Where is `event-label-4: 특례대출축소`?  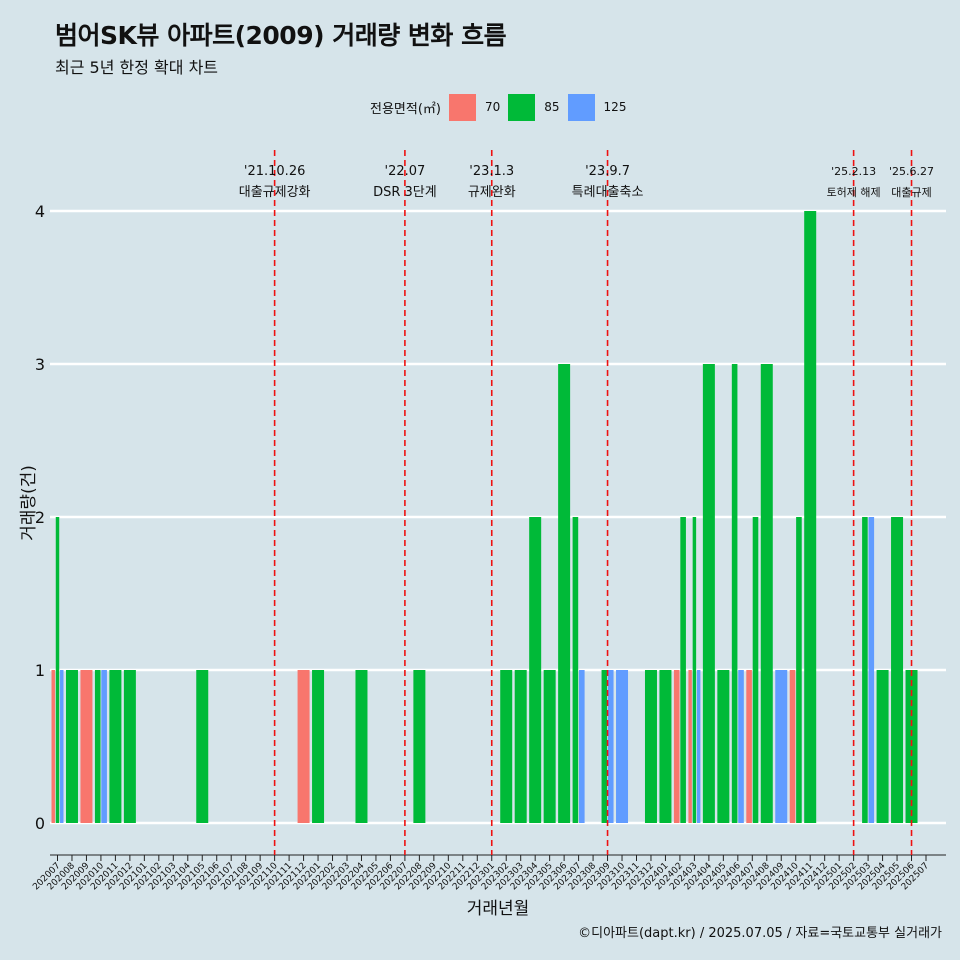 event-label-4: 특례대출축소 is located at coordinates (608, 192).